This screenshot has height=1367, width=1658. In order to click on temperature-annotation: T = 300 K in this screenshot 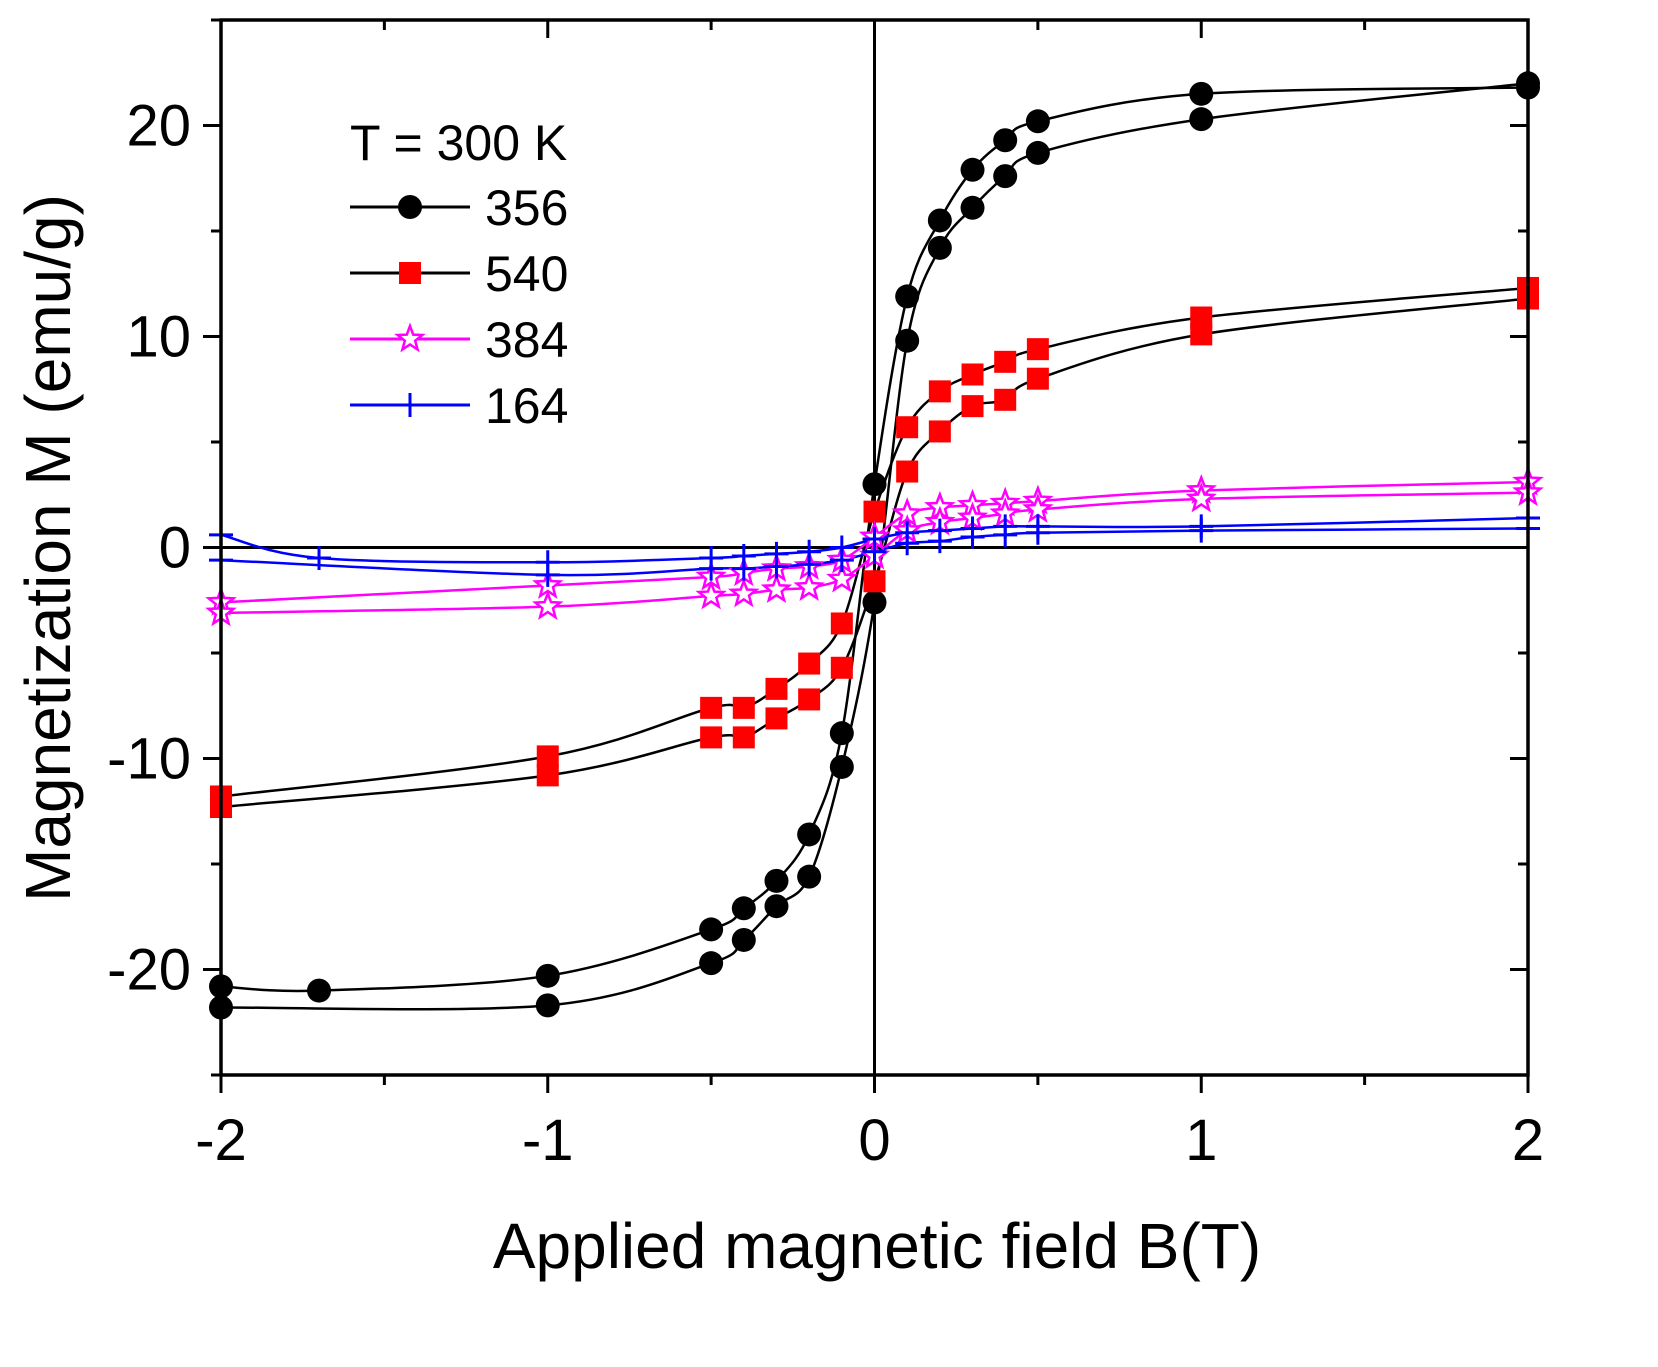, I will do `click(458, 143)`.